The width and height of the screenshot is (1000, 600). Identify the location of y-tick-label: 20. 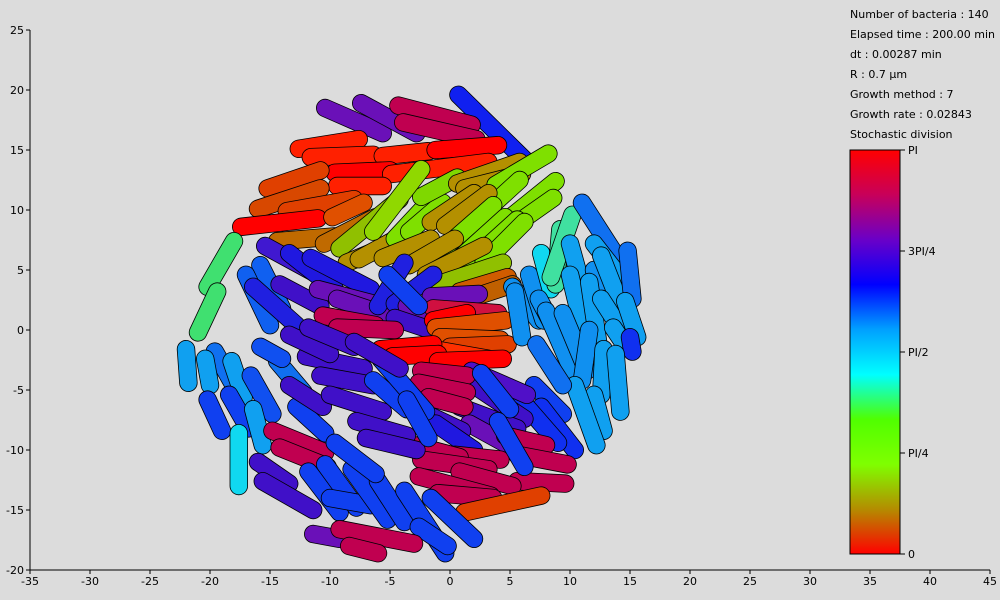
(17, 90).